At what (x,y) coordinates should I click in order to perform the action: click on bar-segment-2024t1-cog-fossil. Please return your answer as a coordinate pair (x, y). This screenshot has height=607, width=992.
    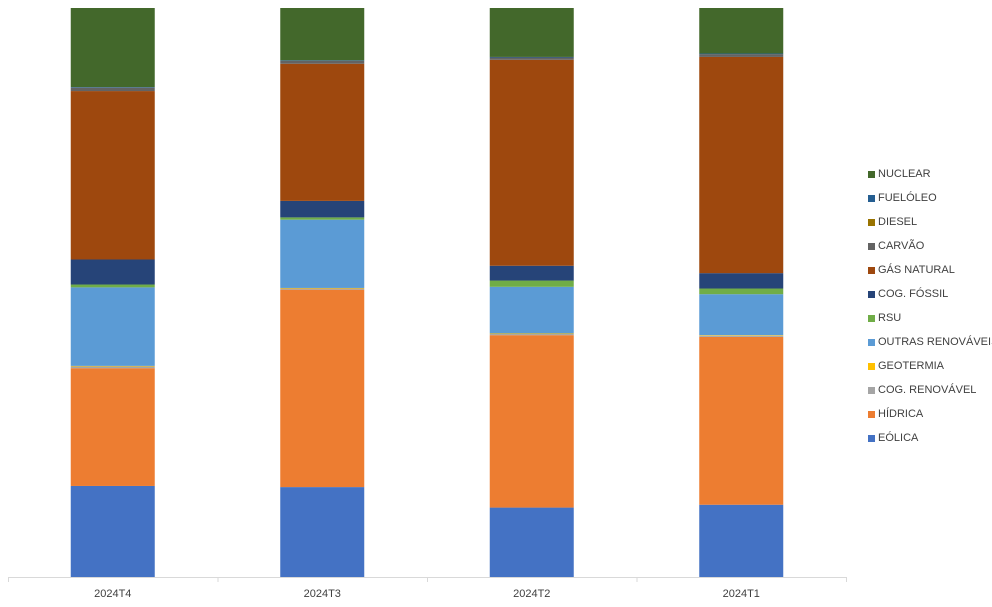
    Looking at the image, I should click on (741, 281).